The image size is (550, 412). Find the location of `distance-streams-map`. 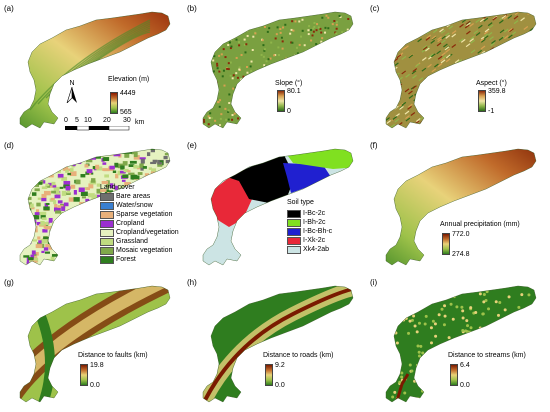

distance-streams-map is located at coordinates (461, 344).